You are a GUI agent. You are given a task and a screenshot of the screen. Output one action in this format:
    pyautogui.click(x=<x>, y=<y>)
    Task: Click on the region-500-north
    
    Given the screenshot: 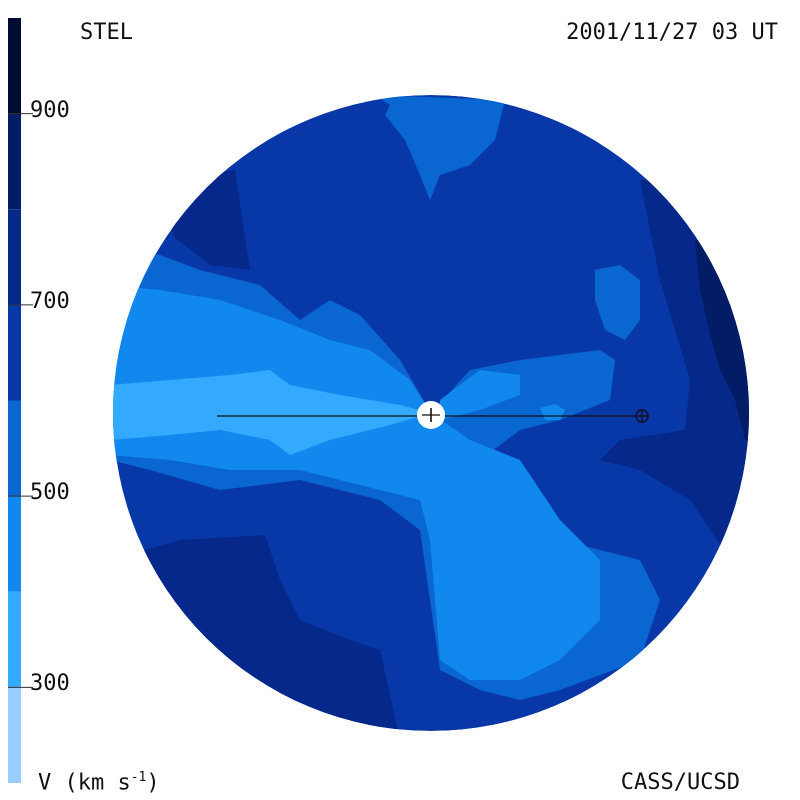 What is the action you would take?
    pyautogui.click(x=440, y=147)
    